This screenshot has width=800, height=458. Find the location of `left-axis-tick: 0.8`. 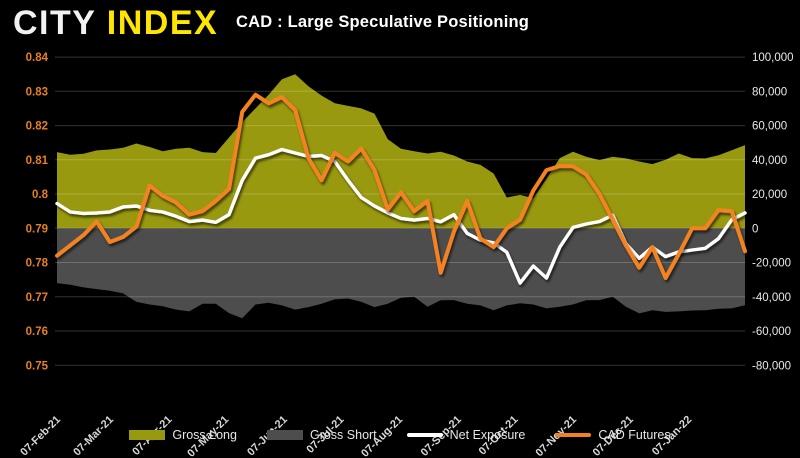

left-axis-tick: 0.8 is located at coordinates (40, 195).